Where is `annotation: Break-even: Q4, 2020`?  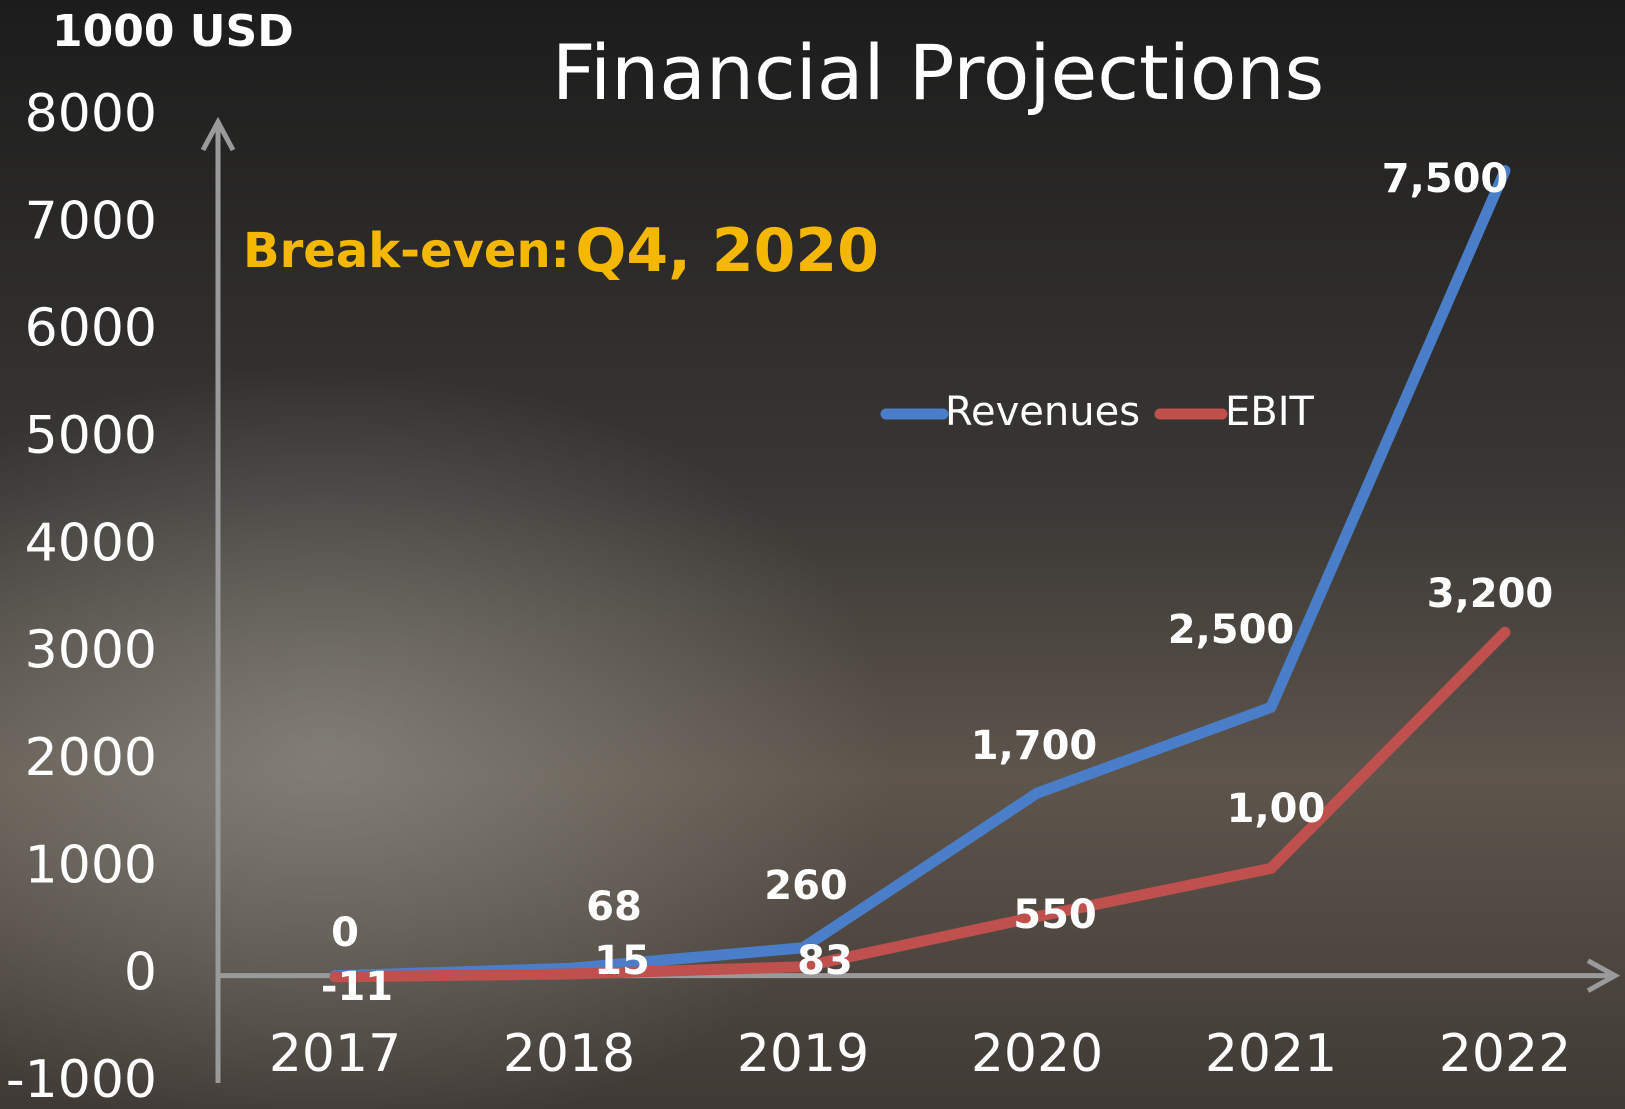
annotation: Break-even: Q4, 2020 is located at coordinates (561, 251).